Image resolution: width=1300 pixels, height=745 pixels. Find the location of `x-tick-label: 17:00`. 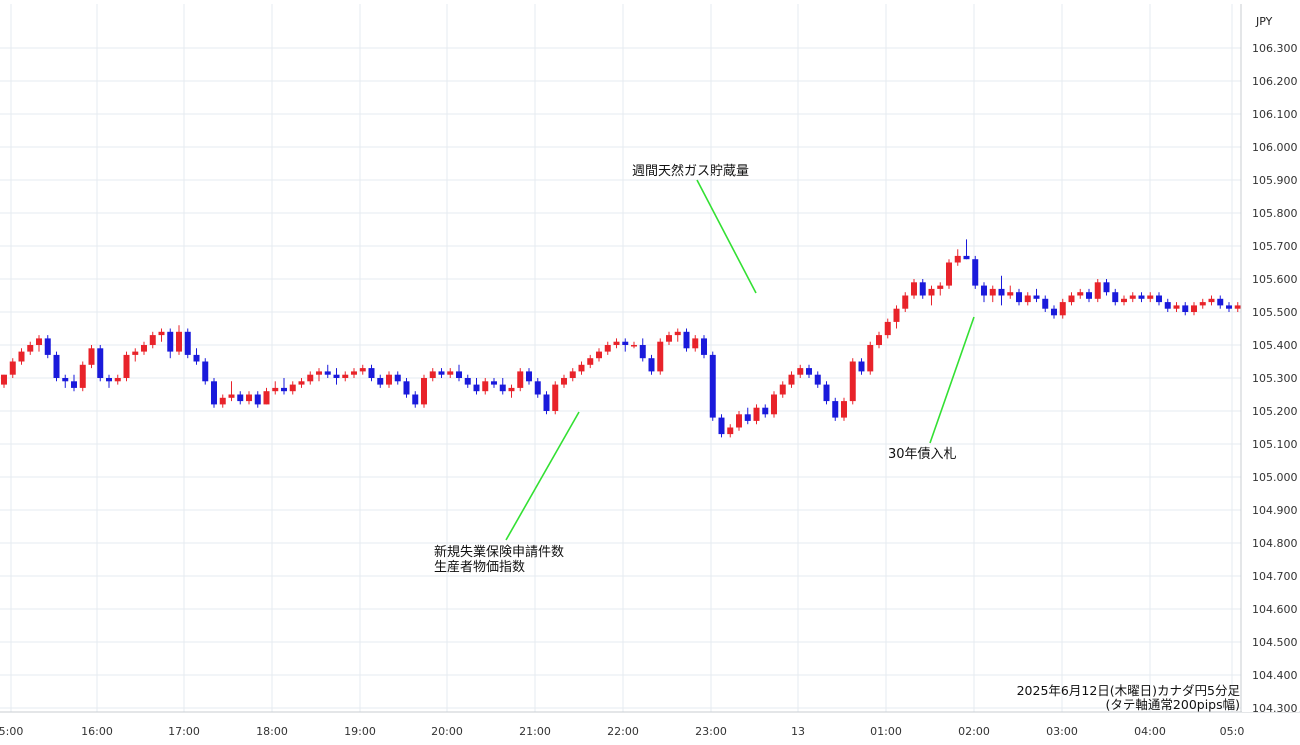

x-tick-label: 17:00 is located at coordinates (184, 731).